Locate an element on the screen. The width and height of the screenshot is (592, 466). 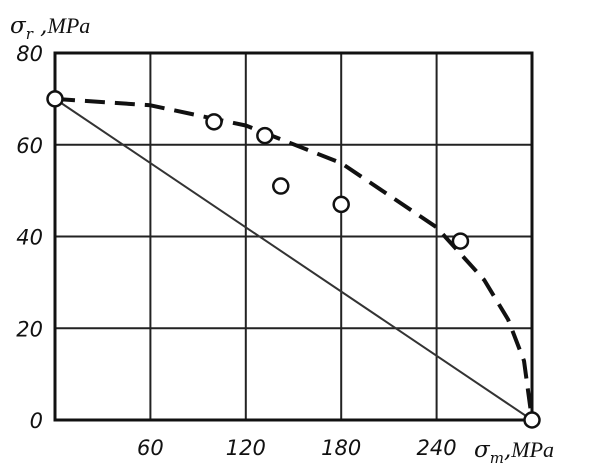
y-axis-title: σr ,MPa is located at coordinates (50, 28).